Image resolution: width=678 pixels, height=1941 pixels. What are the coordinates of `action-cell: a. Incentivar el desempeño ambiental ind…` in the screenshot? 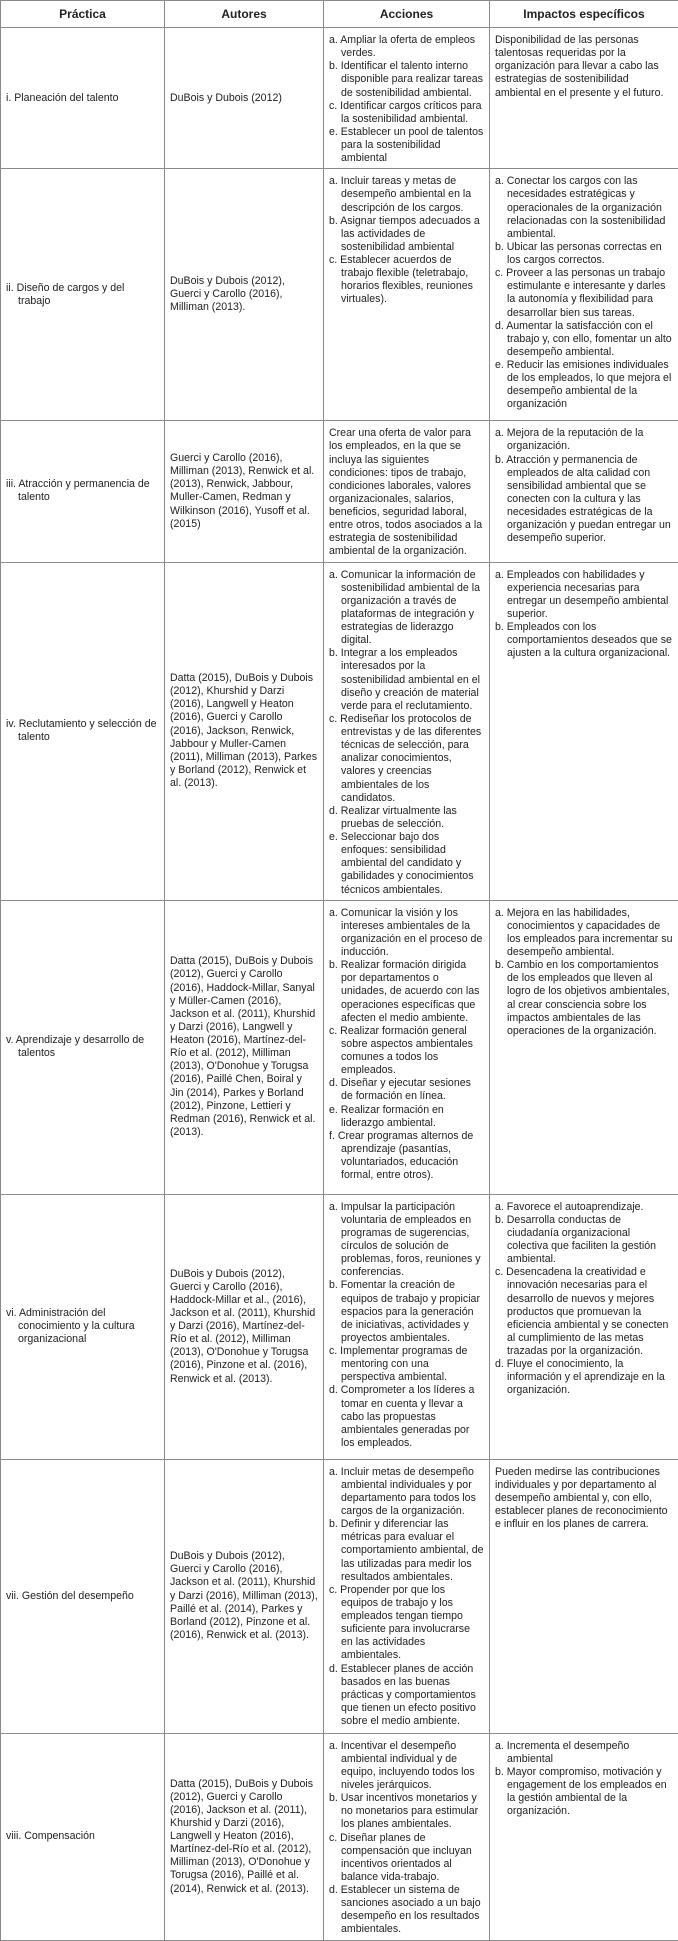 It's located at (407, 1836).